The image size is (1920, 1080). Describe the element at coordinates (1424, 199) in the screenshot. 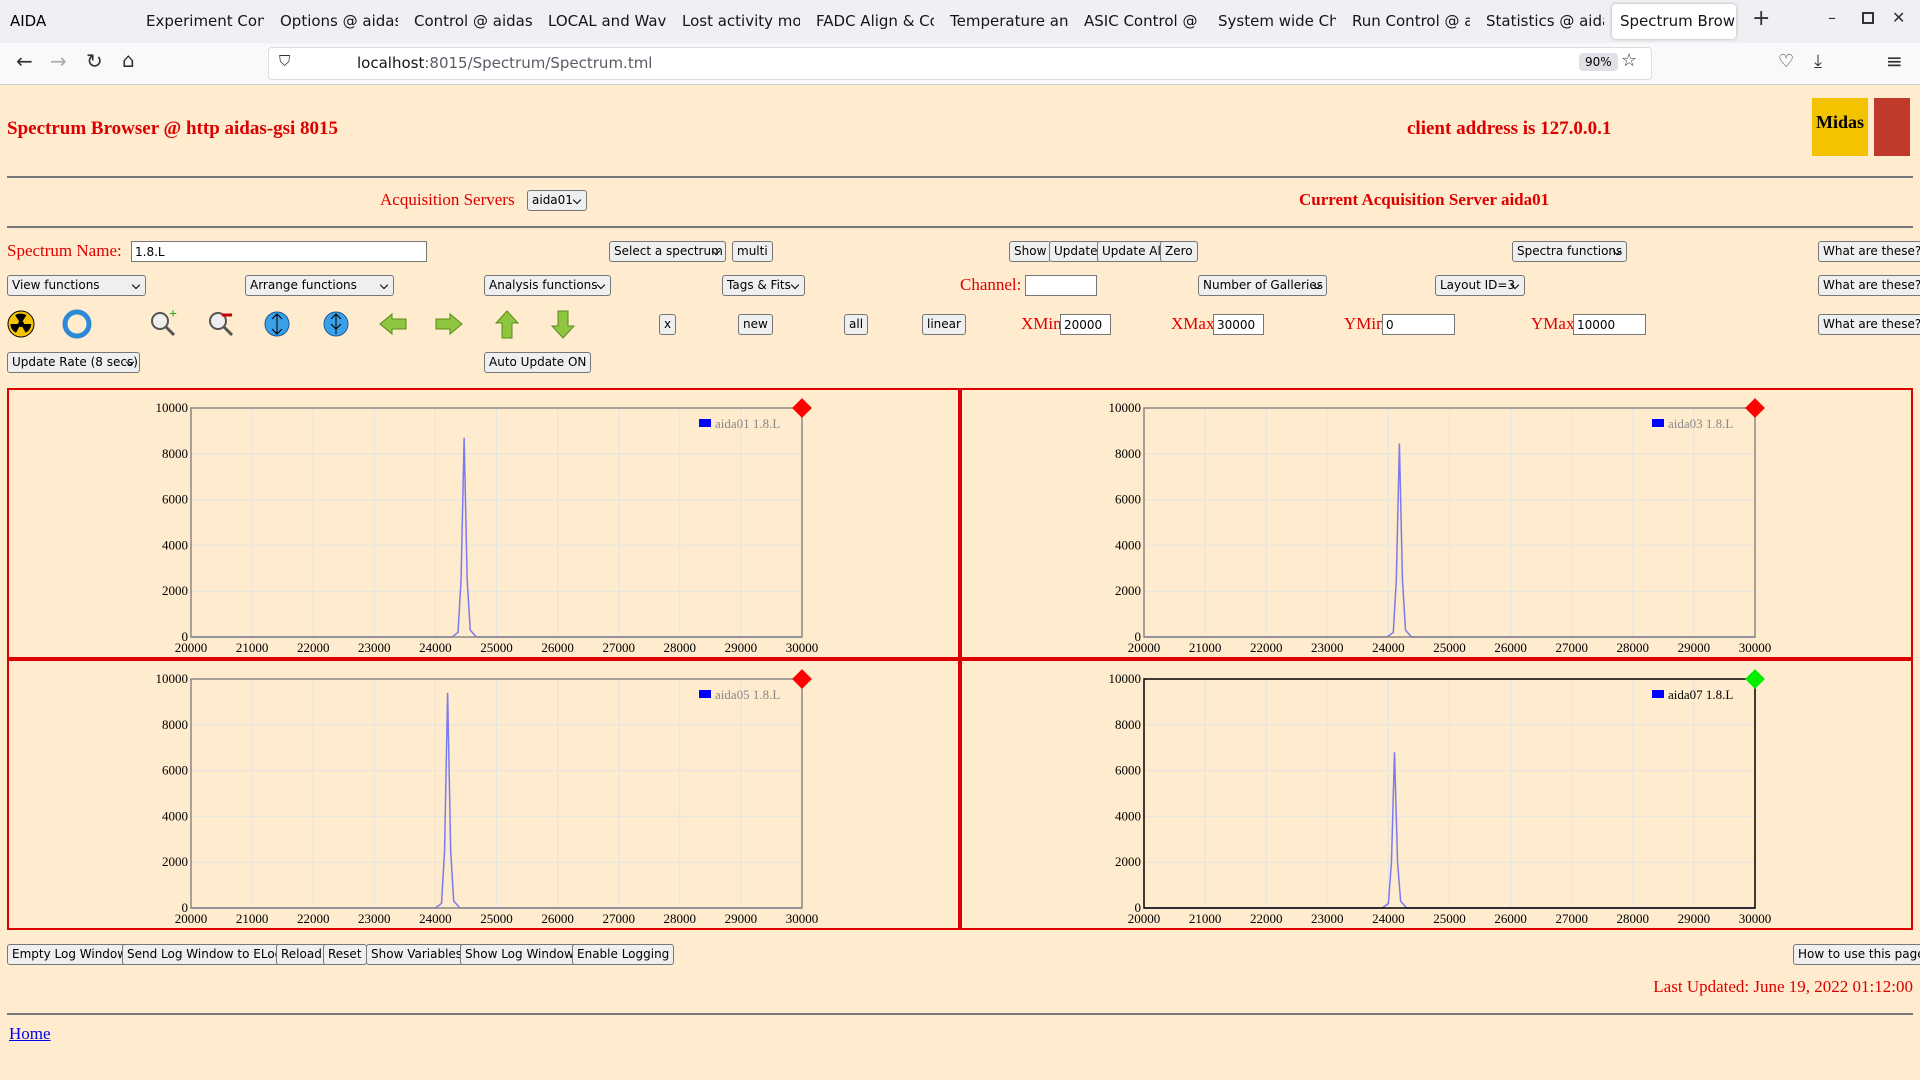

I see `current-server: Current Acquisition Server aida01` at that location.